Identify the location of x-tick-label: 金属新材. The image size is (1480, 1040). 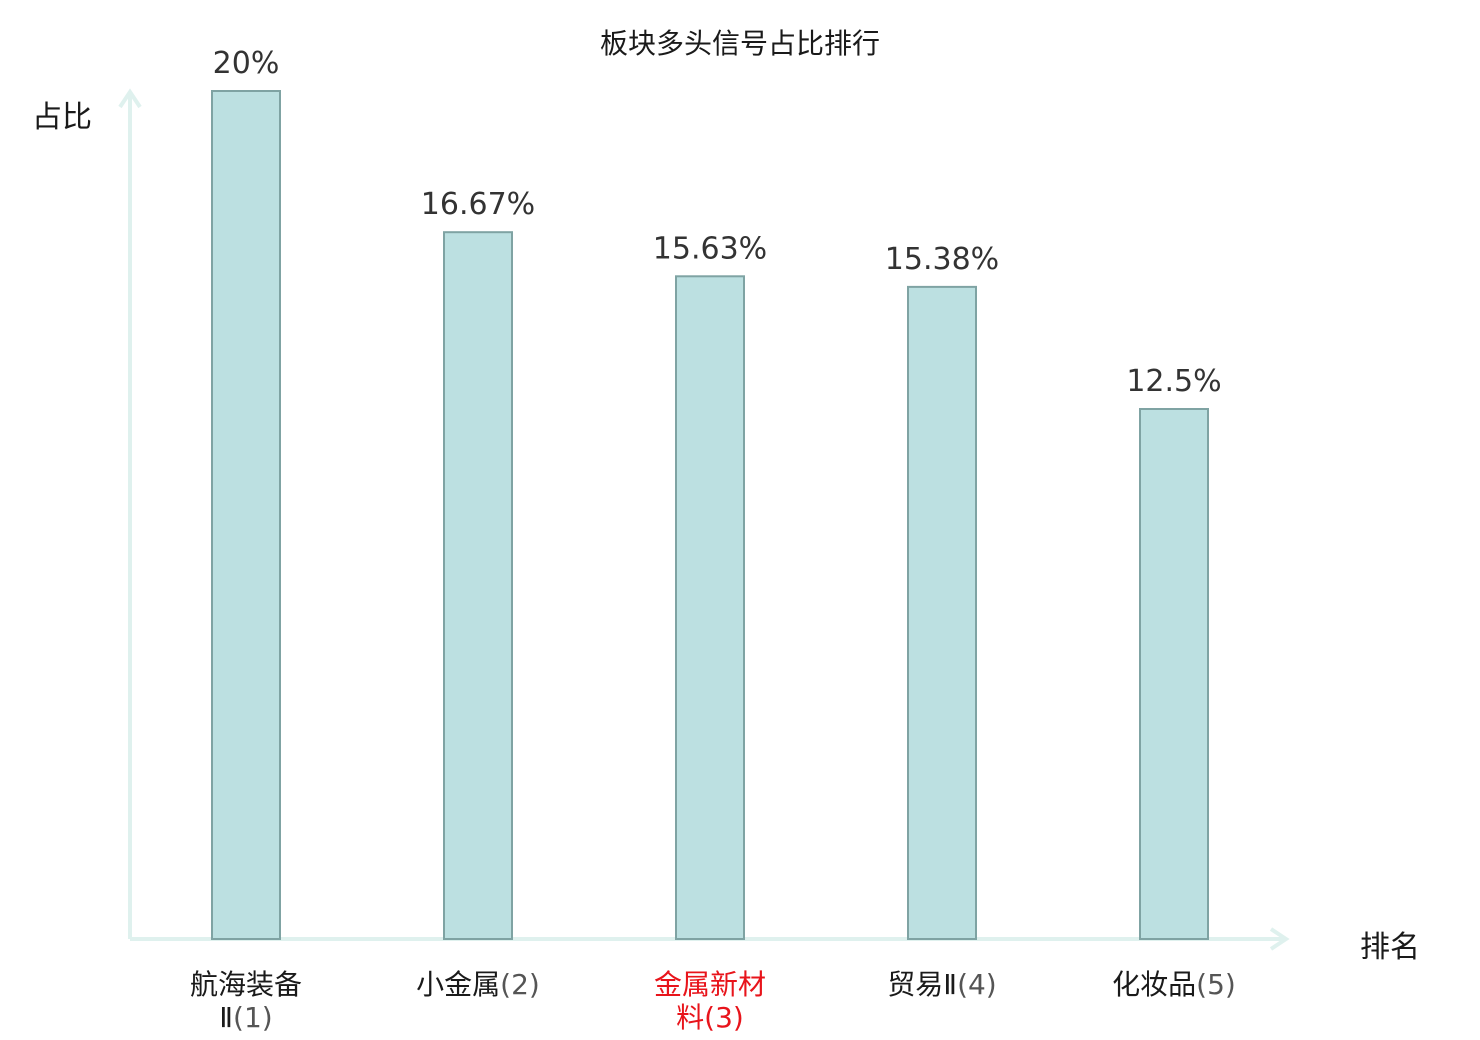
(710, 984).